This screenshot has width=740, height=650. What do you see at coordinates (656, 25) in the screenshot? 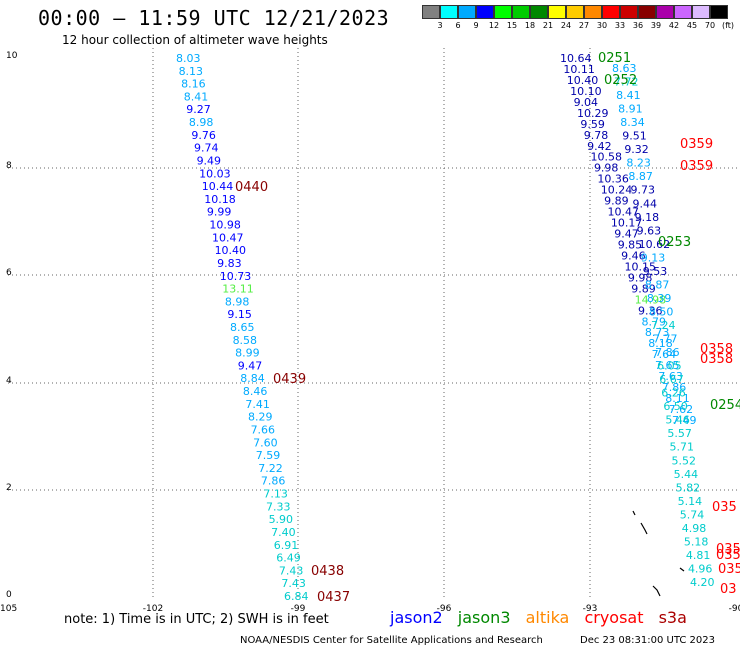
I see `legend-label: 39` at bounding box center [656, 25].